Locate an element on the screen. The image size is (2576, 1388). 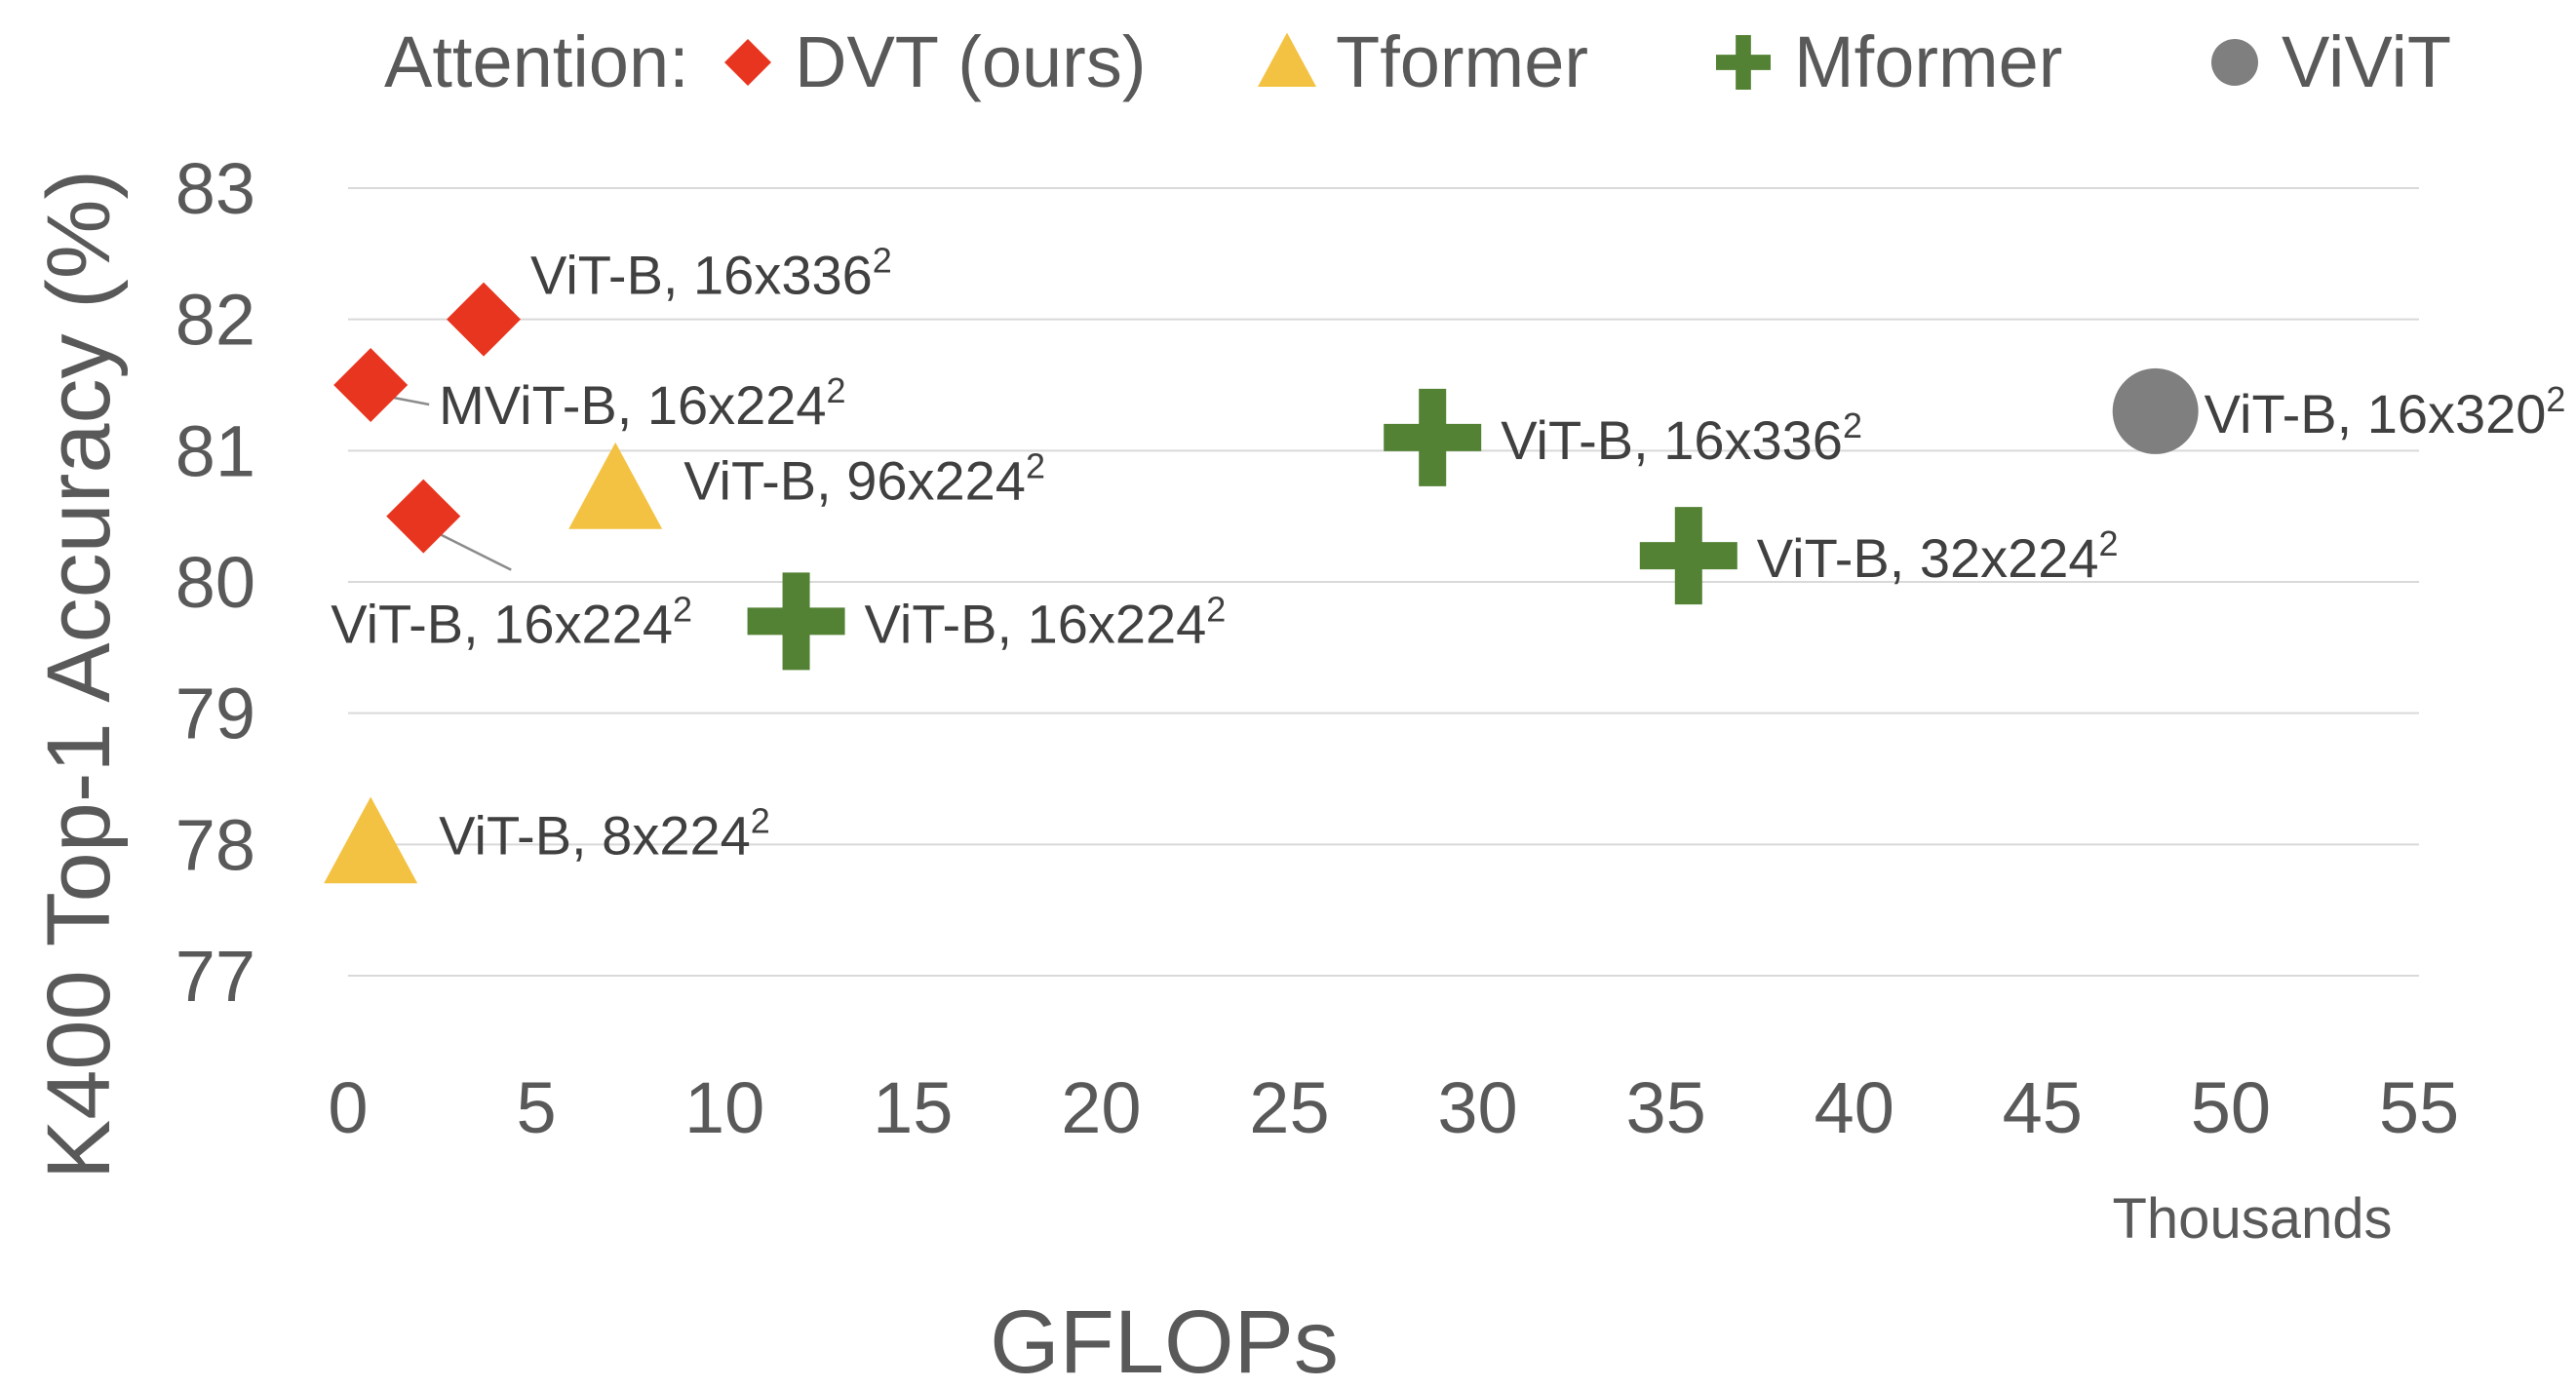
x-tick-label: 0 is located at coordinates (348, 1107).